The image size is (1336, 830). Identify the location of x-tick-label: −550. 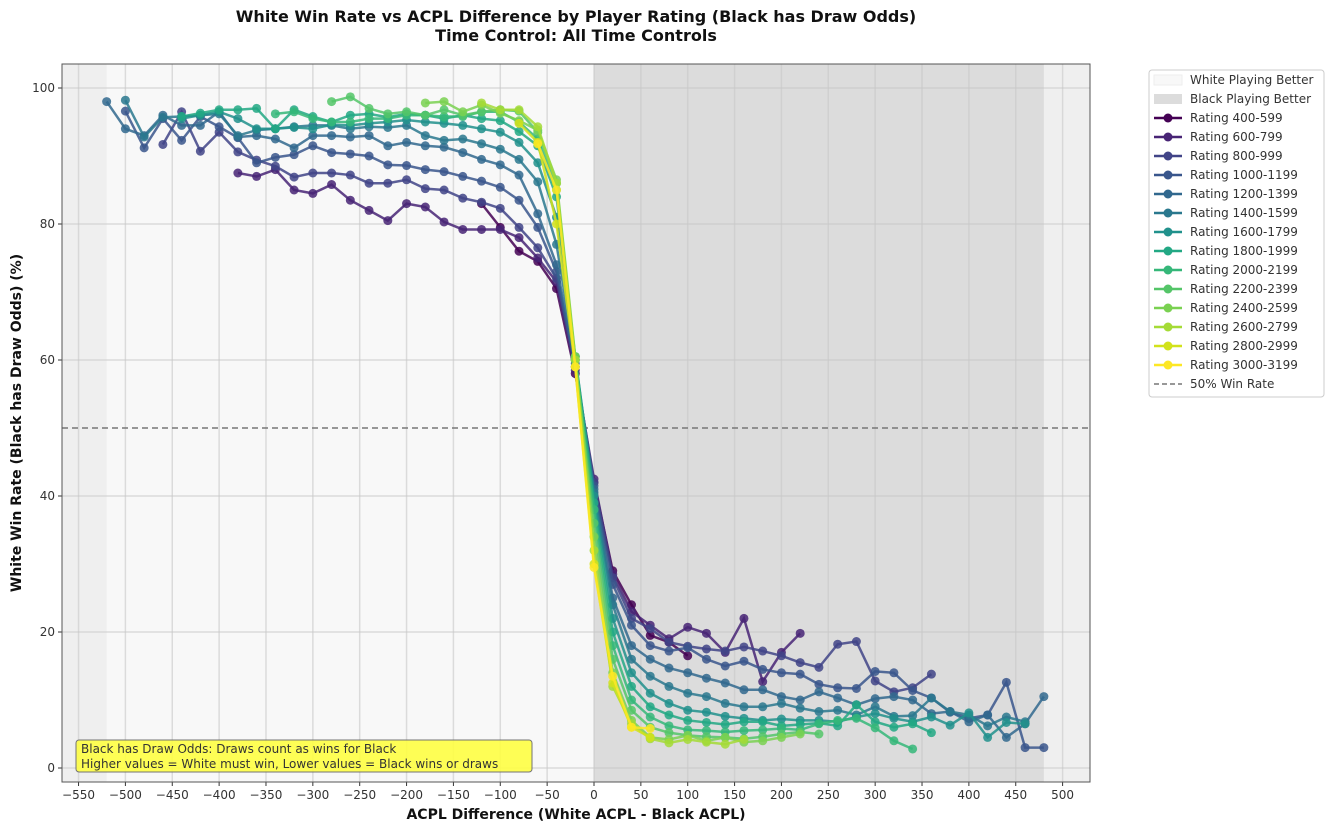
(78, 795).